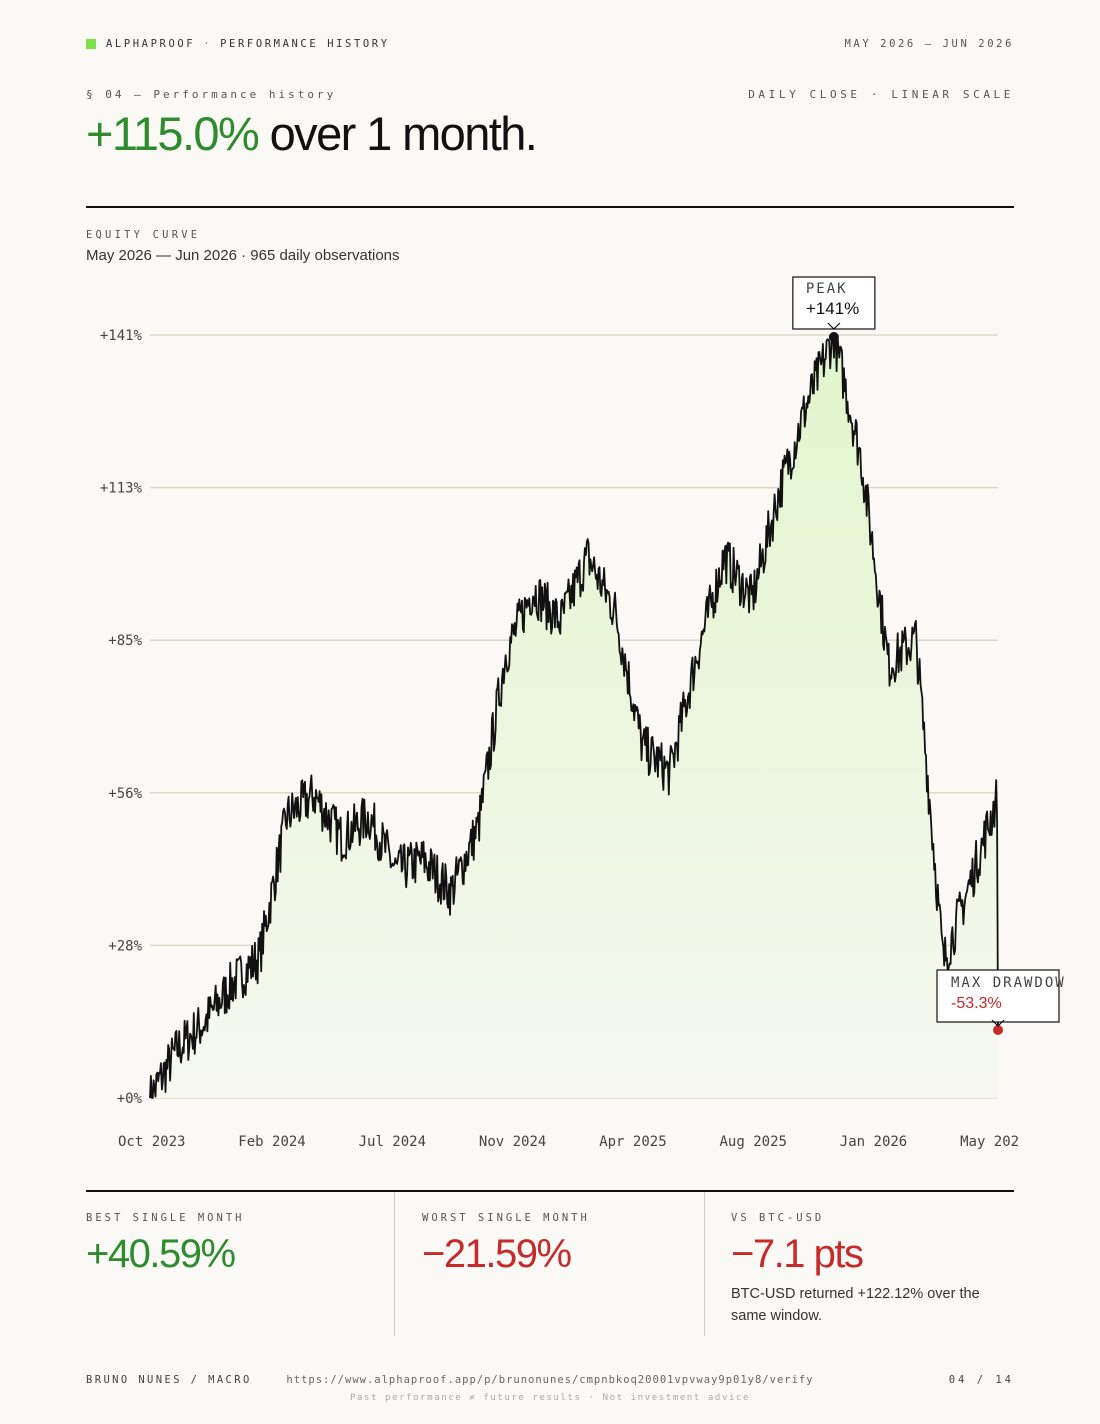  What do you see at coordinates (165, 1218) in the screenshot?
I see `stat-label: BEST SINGLE MONTH` at bounding box center [165, 1218].